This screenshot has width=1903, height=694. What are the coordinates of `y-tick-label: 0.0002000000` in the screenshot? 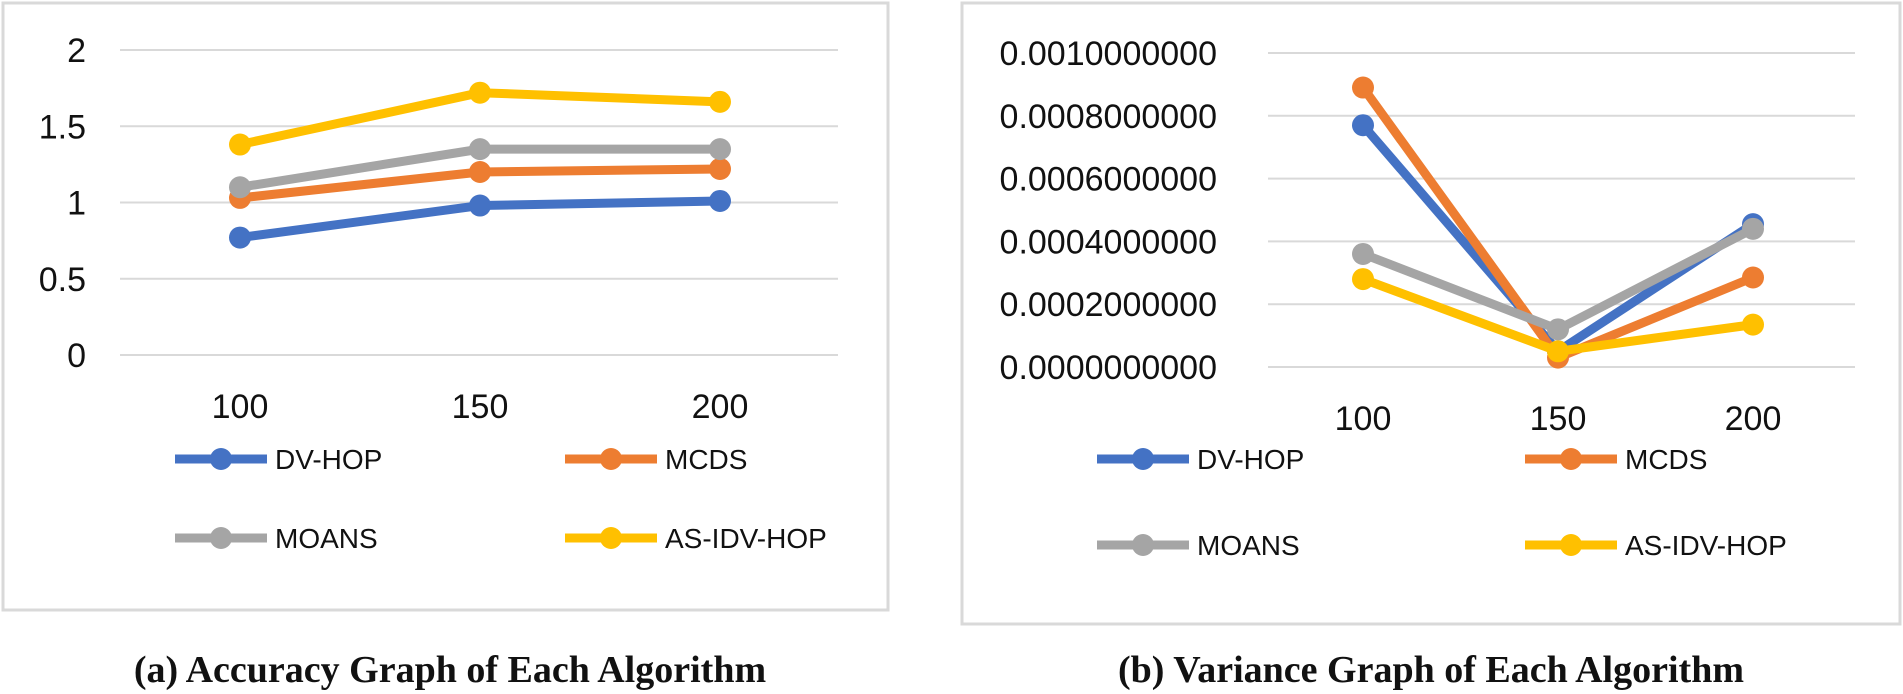 It's located at (1108, 305).